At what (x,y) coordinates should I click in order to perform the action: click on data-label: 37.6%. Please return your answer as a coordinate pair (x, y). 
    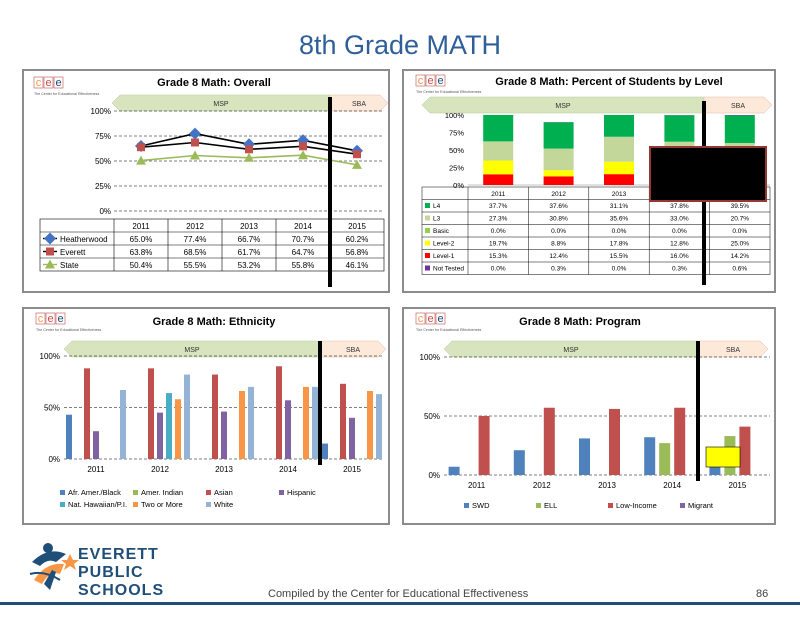
    Looking at the image, I should click on (558, 206).